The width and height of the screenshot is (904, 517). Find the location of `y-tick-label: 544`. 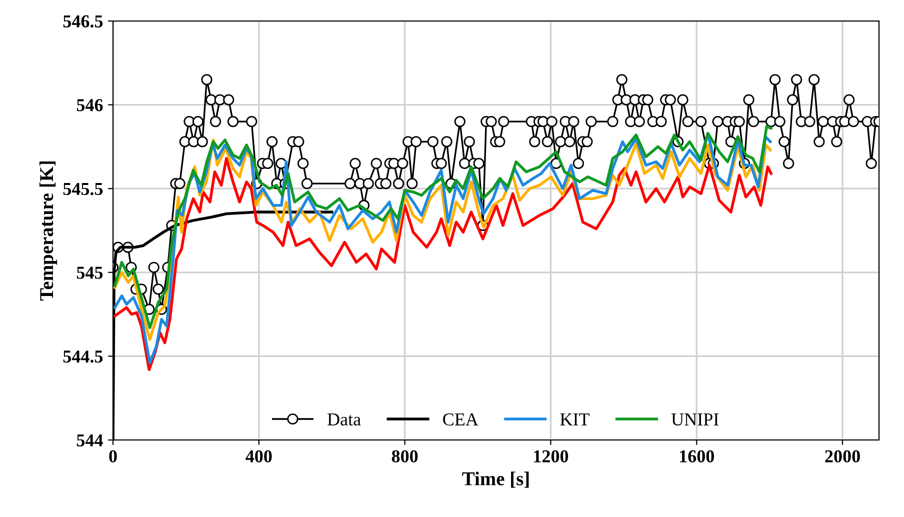

y-tick-label: 544 is located at coordinates (89, 440).